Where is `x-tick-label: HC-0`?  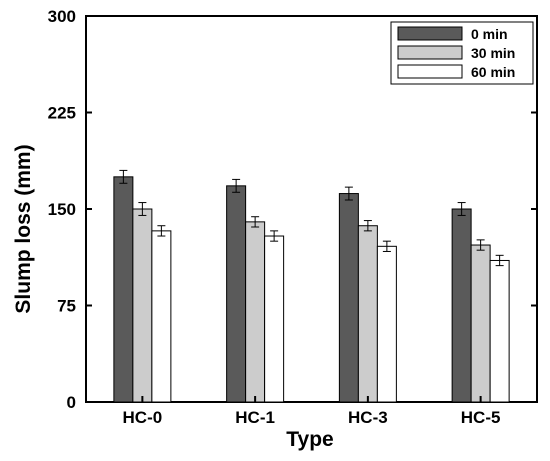
x-tick-label: HC-0 is located at coordinates (143, 417).